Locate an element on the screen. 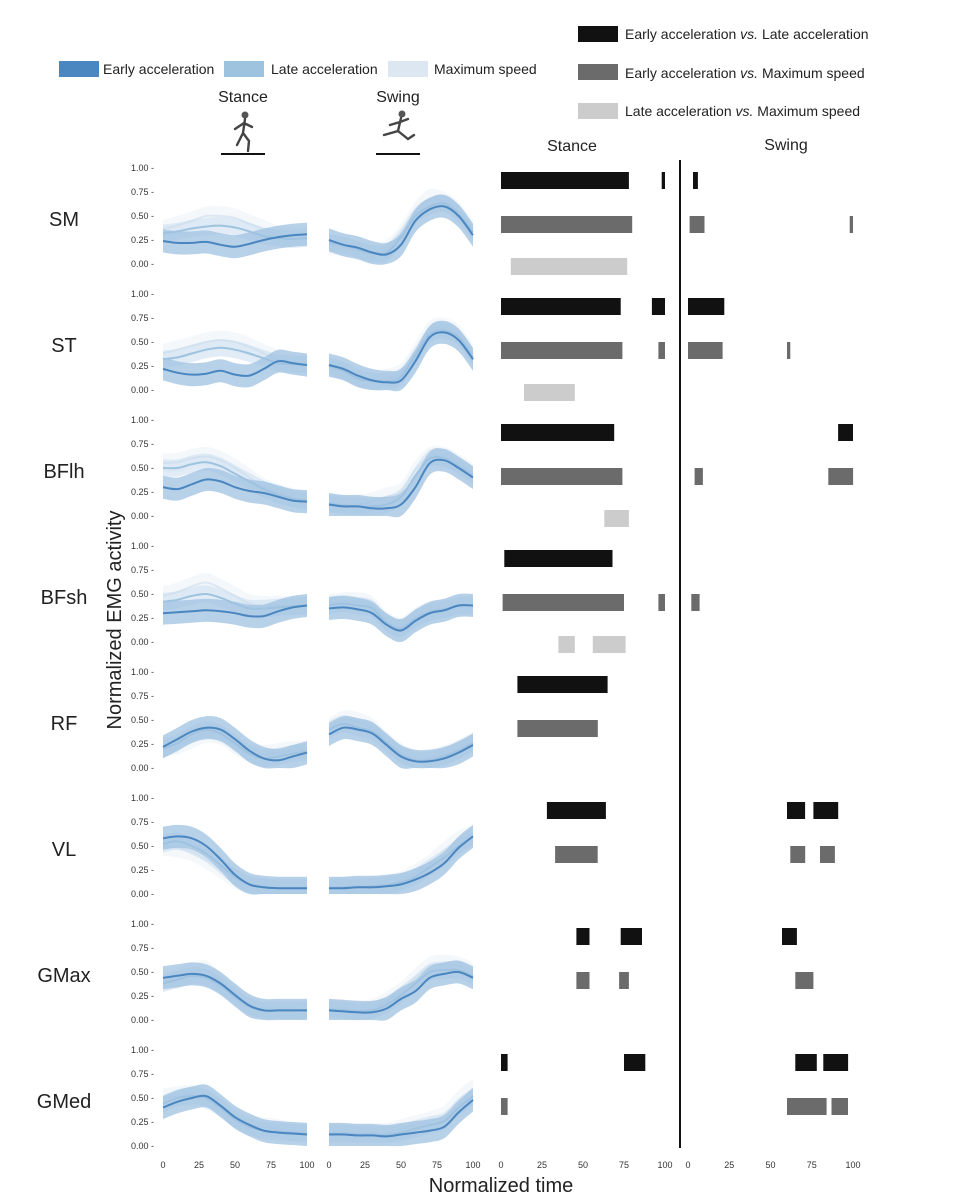  muscle-row-vl: VL 0.00 - 0.25 - 0.50 - 0.75 - 1.00 - is located at coordinates (445, 846).